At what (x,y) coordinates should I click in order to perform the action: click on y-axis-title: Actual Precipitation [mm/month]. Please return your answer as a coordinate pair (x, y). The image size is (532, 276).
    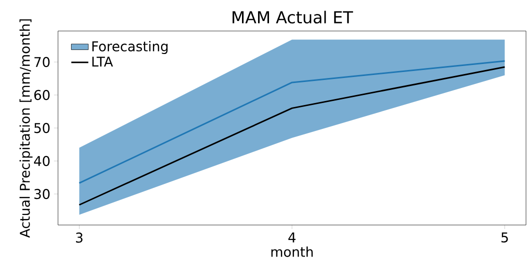
    Looking at the image, I should click on (26, 128).